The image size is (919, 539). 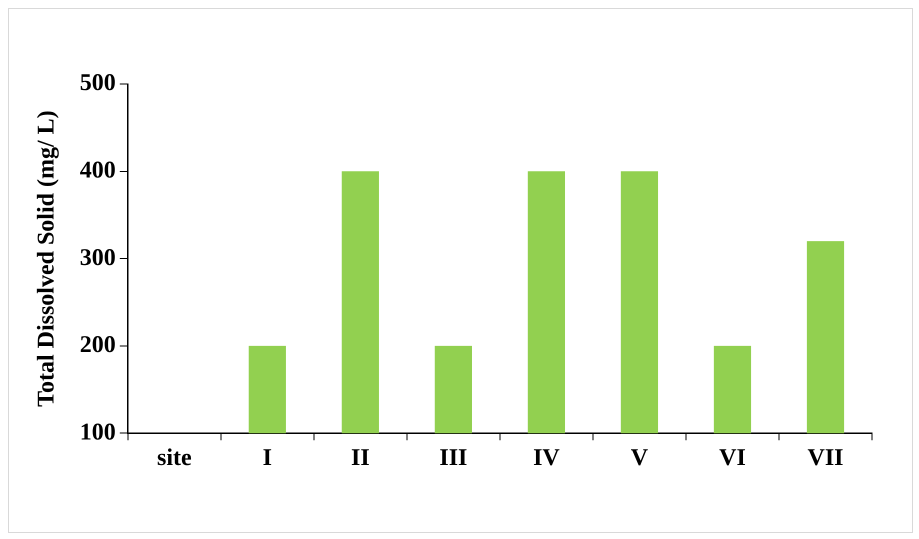 What do you see at coordinates (98, 432) in the screenshot?
I see `y-tick-label: 100` at bounding box center [98, 432].